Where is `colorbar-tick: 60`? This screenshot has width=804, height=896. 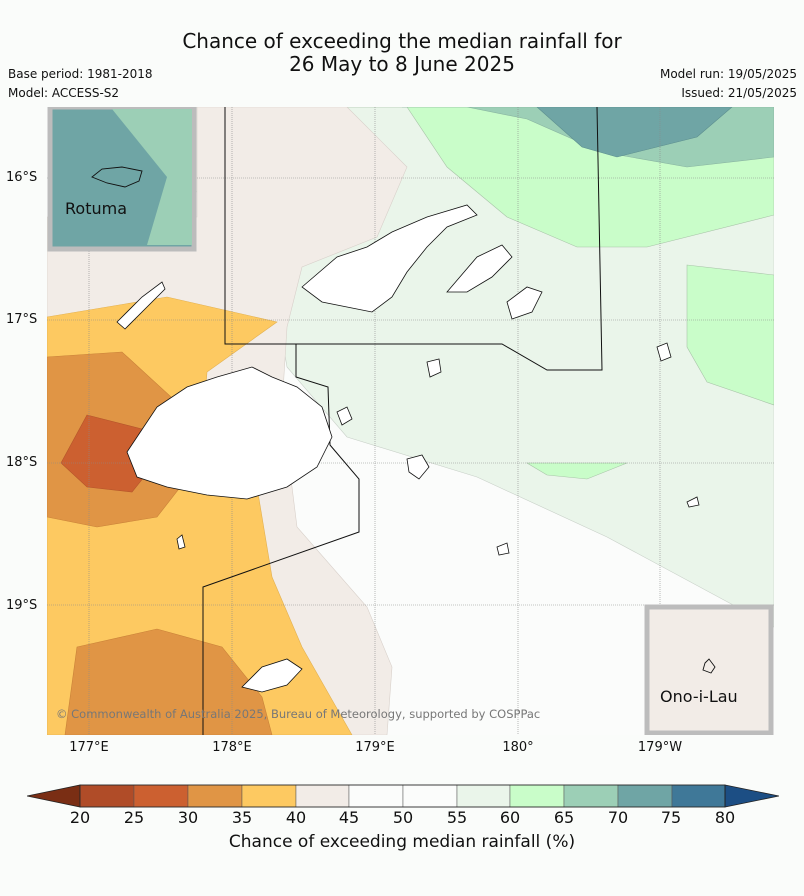
colorbar-tick: 60 is located at coordinates (510, 817).